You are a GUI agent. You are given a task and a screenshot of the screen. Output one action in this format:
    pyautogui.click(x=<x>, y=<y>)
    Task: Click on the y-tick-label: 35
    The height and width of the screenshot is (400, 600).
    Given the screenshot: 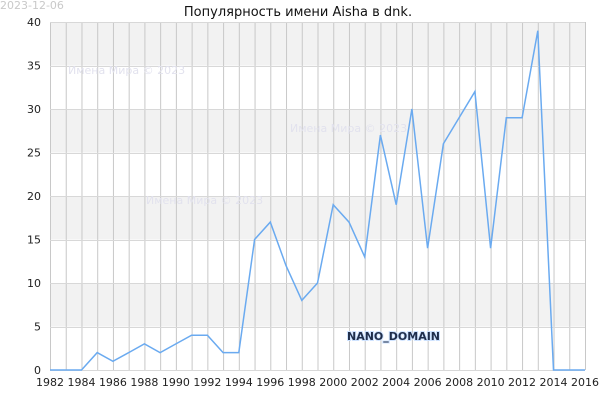 What is the action you would take?
    pyautogui.click(x=34, y=66)
    